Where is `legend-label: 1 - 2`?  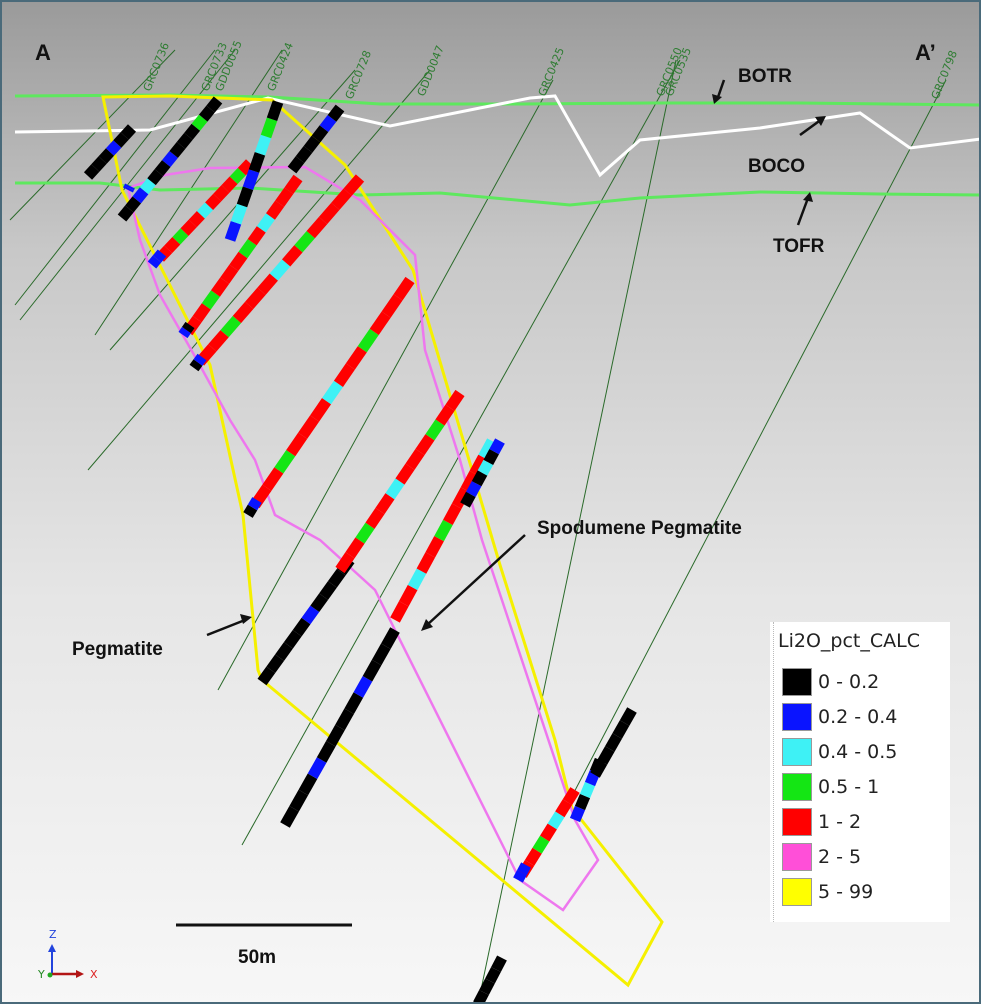 legend-label: 1 - 2 is located at coordinates (840, 822).